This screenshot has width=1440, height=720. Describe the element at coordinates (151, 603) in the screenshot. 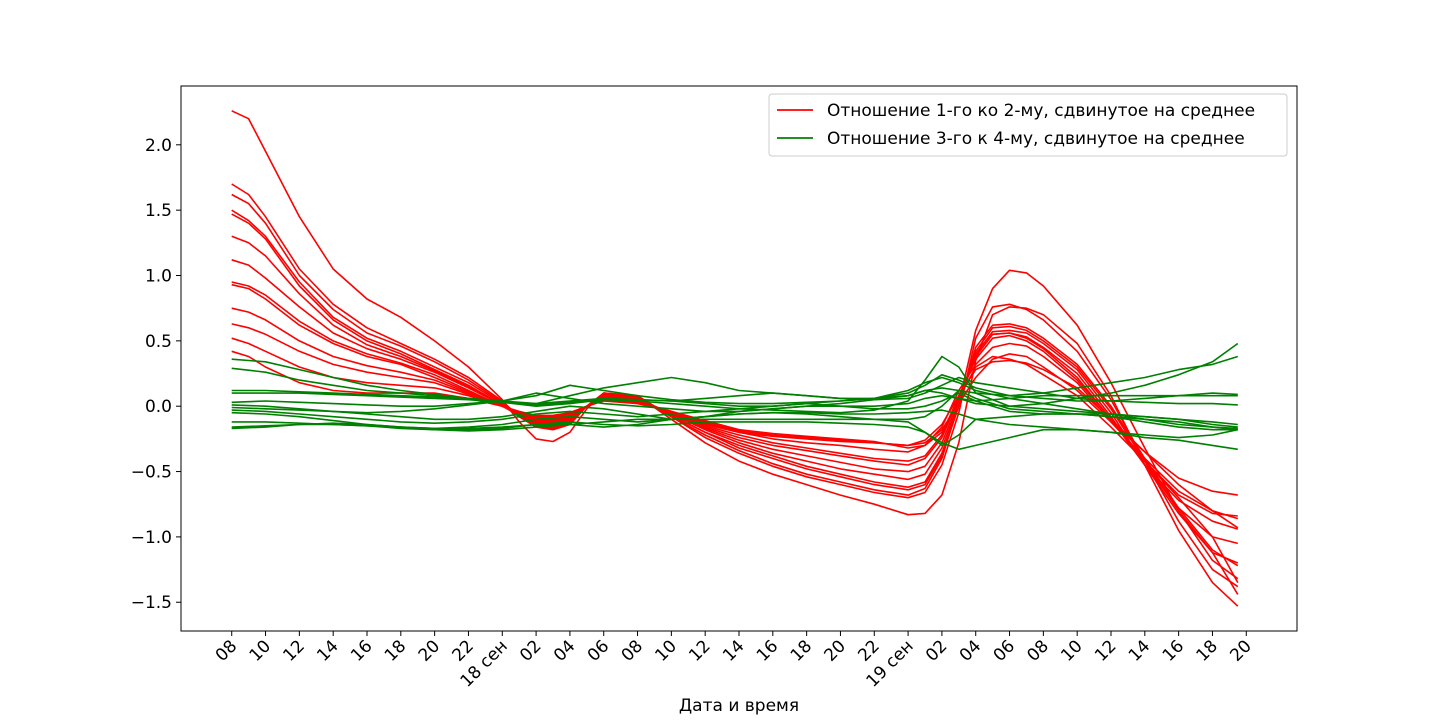

I see `y-tick-label: −1.5` at that location.